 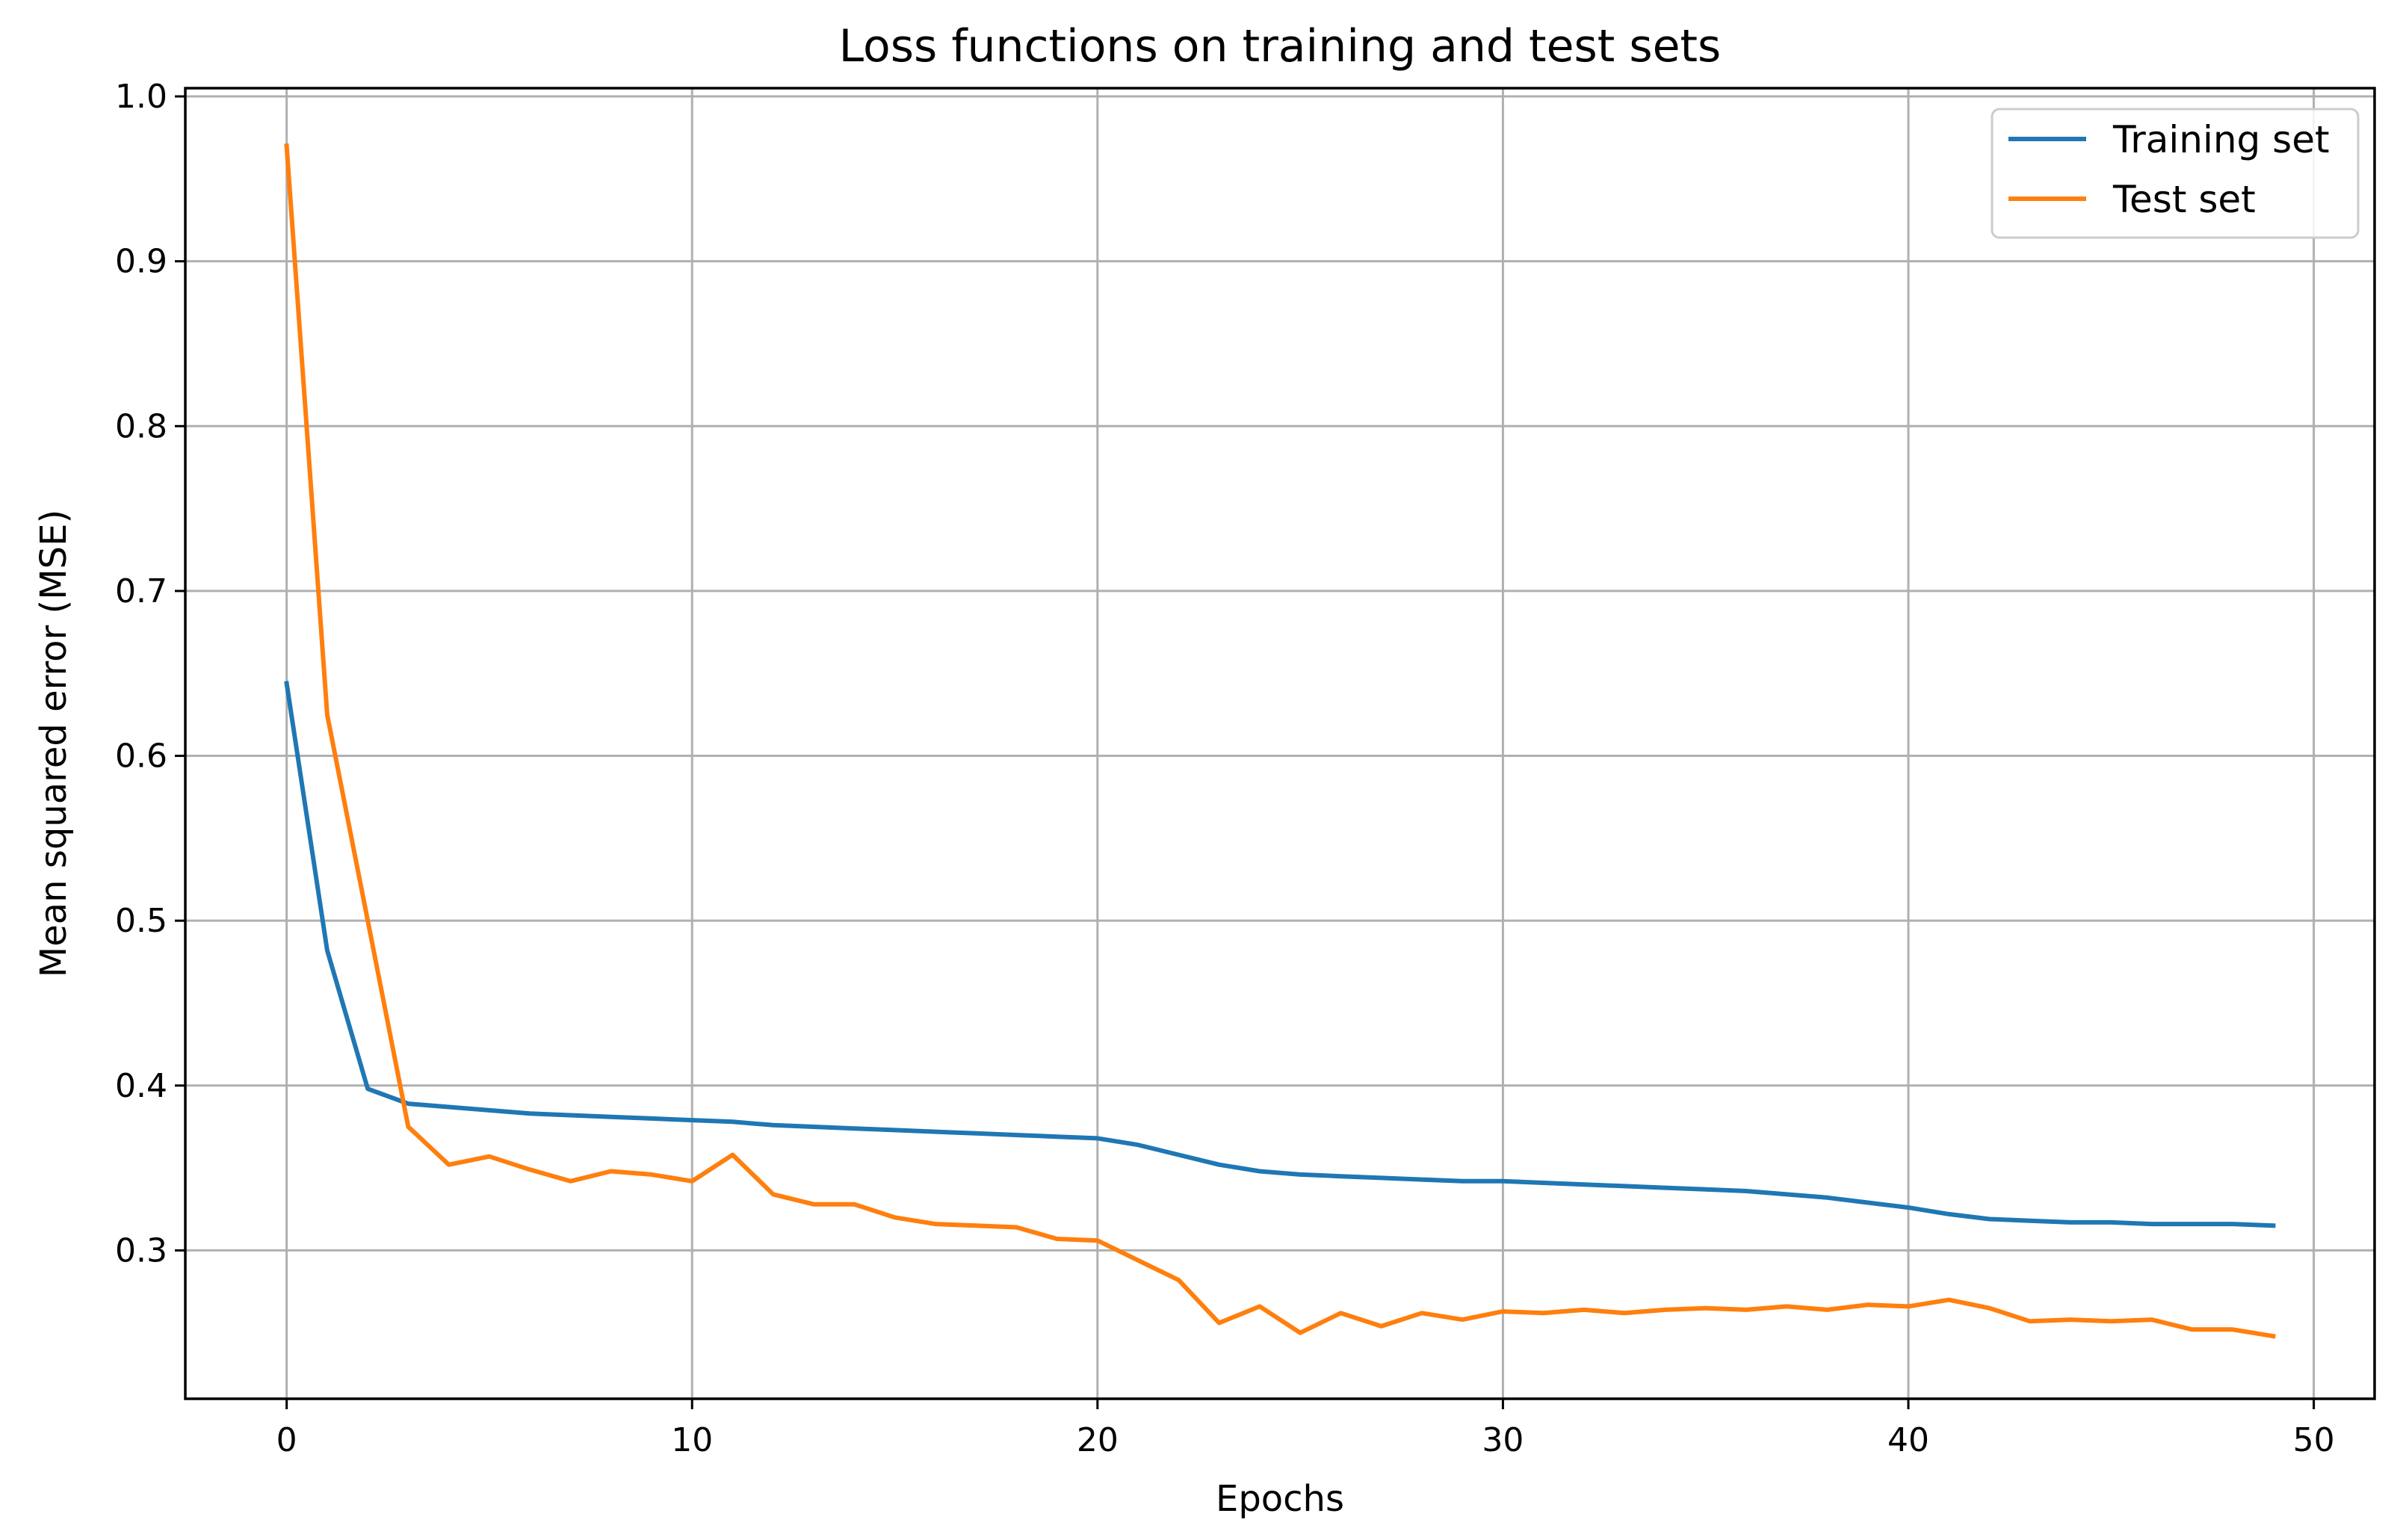 What do you see at coordinates (2175, 174) in the screenshot?
I see `legend: Training set Test set` at bounding box center [2175, 174].